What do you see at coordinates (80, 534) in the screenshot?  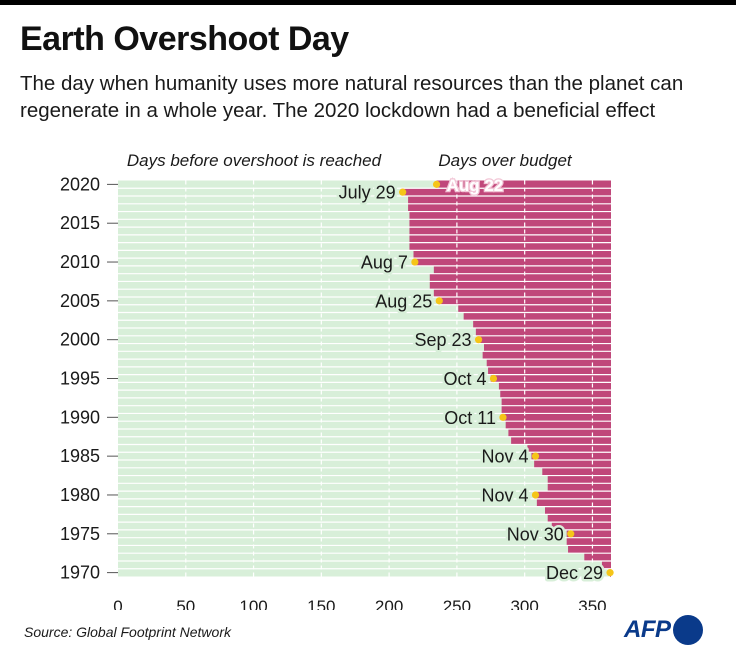 I see `y-tick-label-1975: 1975` at bounding box center [80, 534].